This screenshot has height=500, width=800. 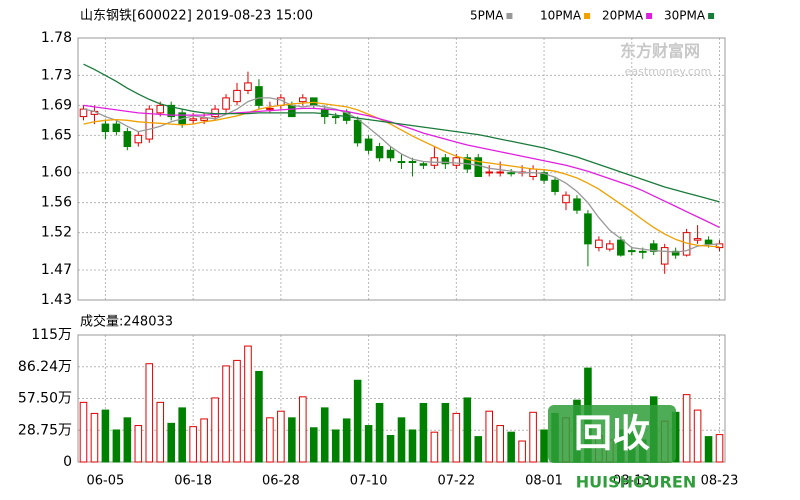 I want to click on logo-subtext: HUISHOUREN, so click(x=636, y=482).